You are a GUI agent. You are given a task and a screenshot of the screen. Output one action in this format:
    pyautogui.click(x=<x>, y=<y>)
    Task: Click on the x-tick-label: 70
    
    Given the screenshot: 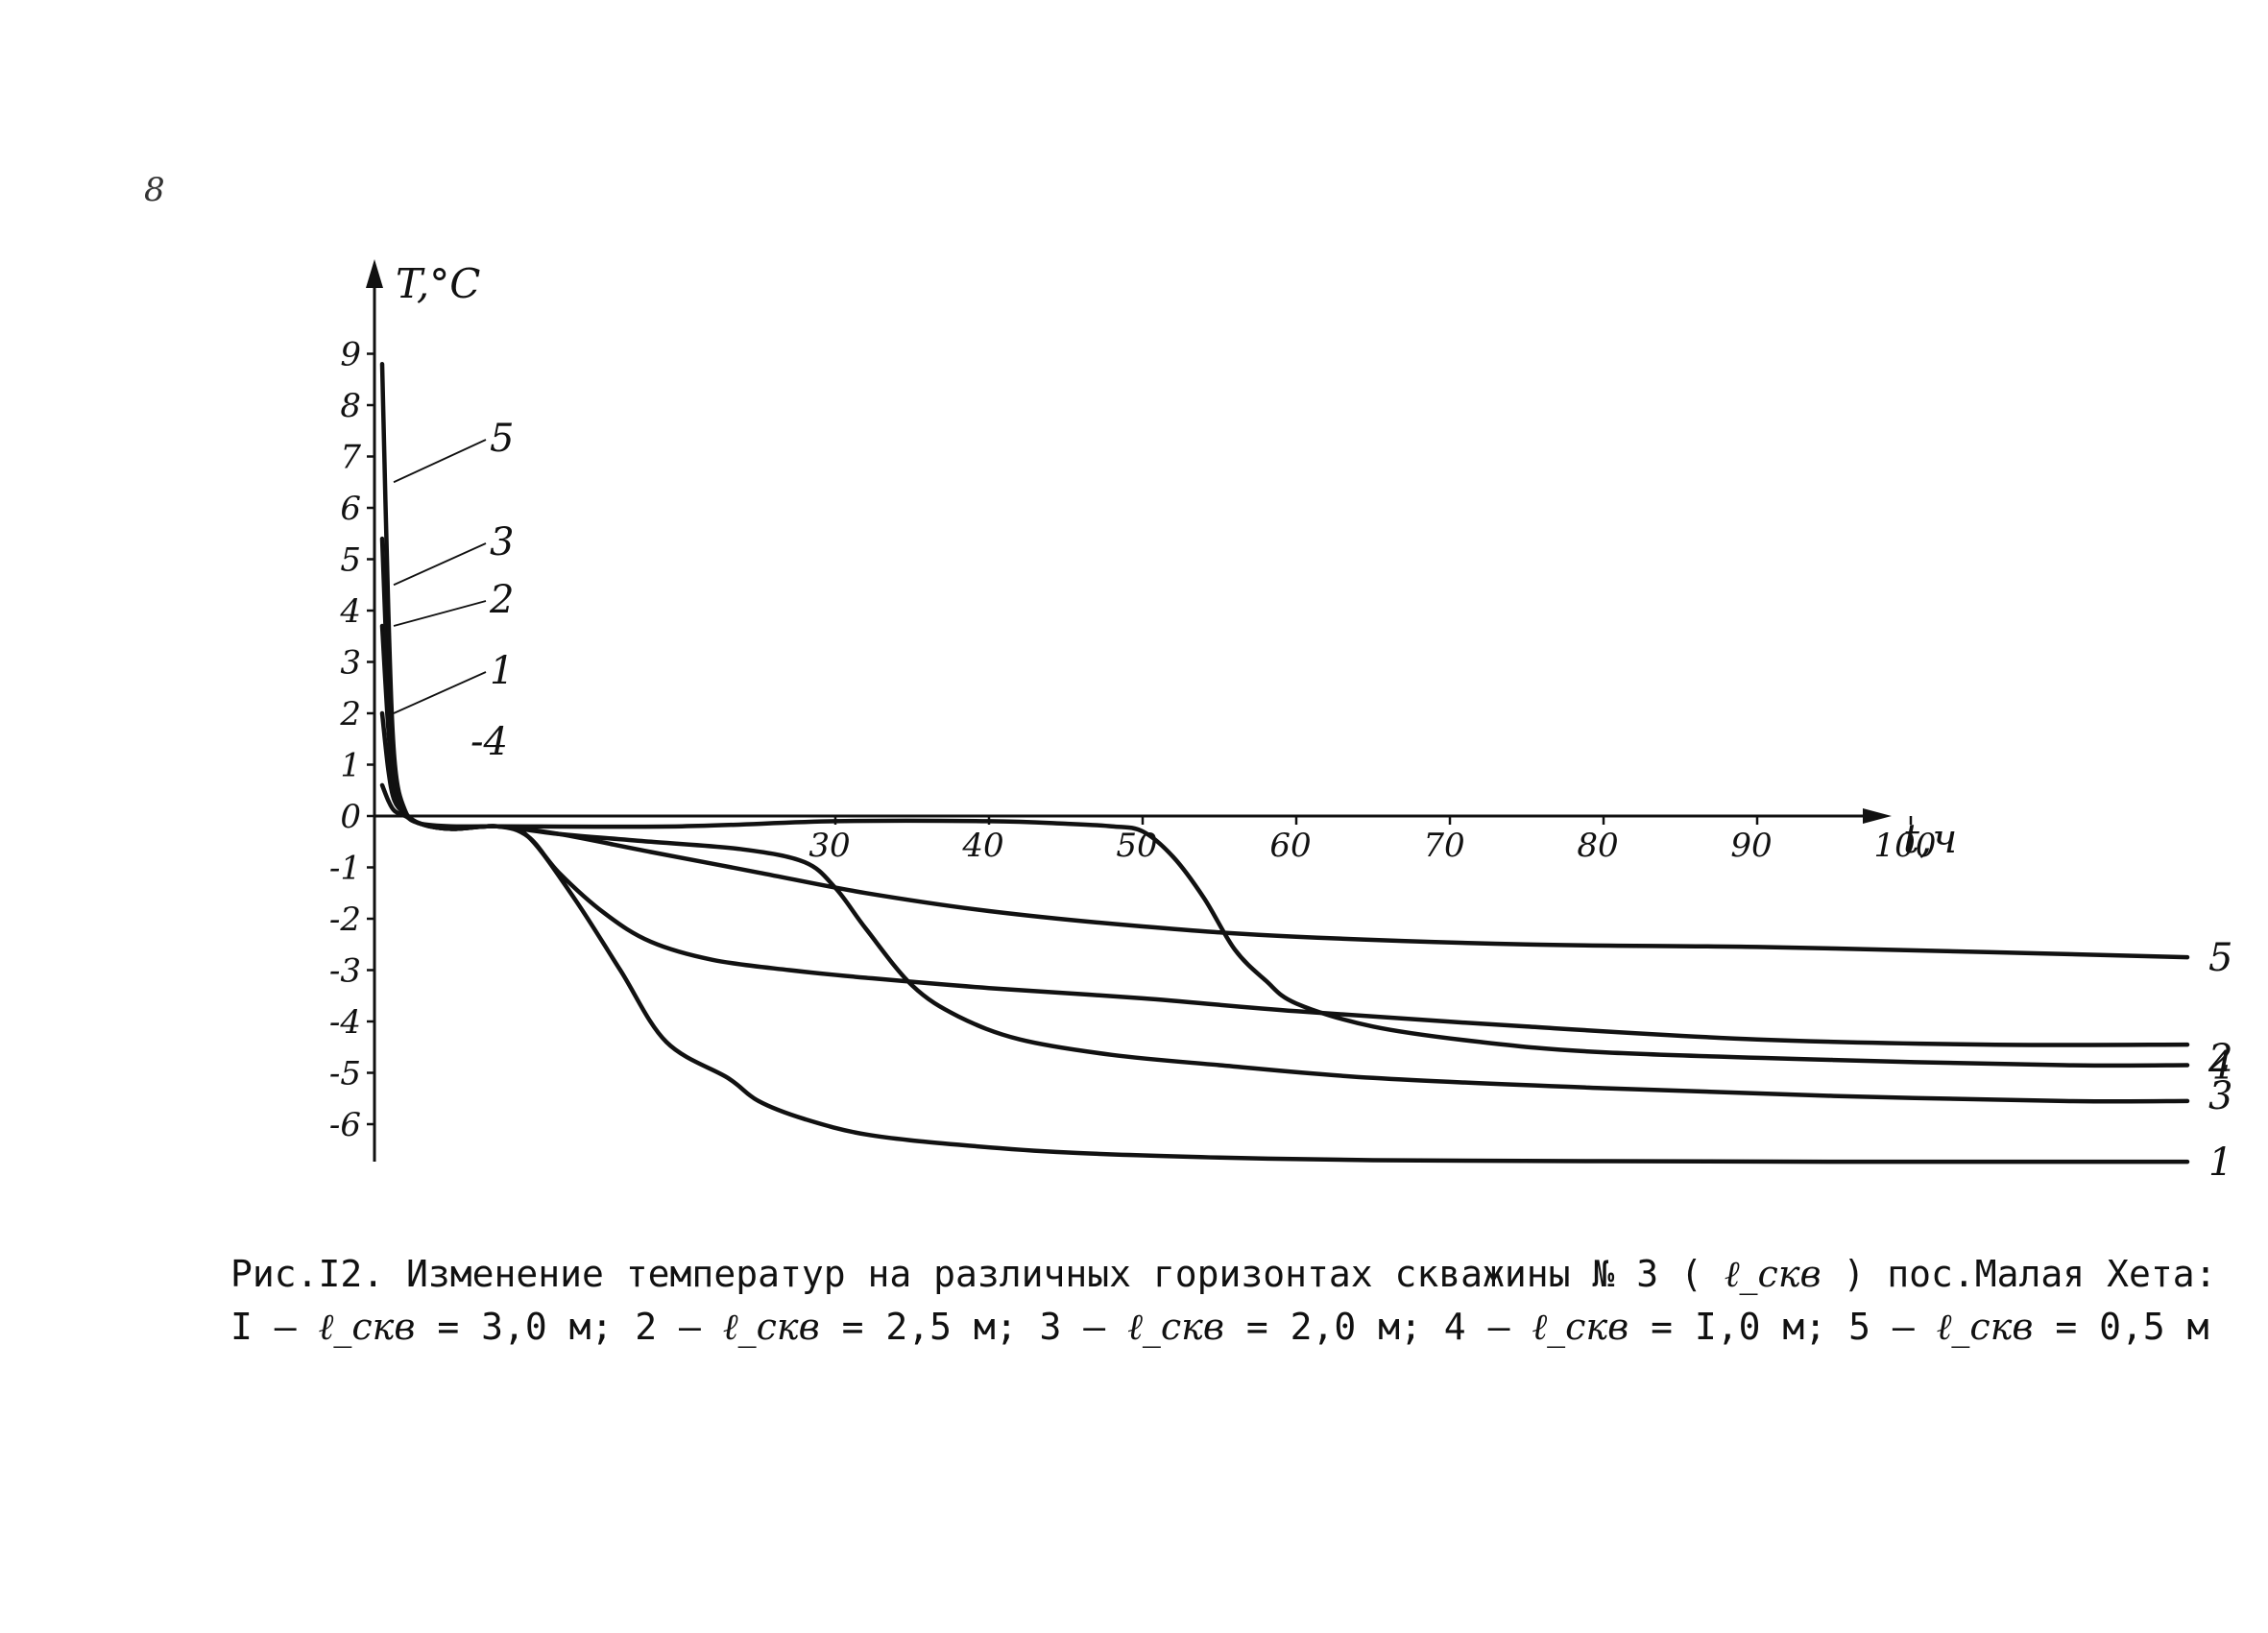 What is the action you would take?
    pyautogui.click(x=1443, y=846)
    